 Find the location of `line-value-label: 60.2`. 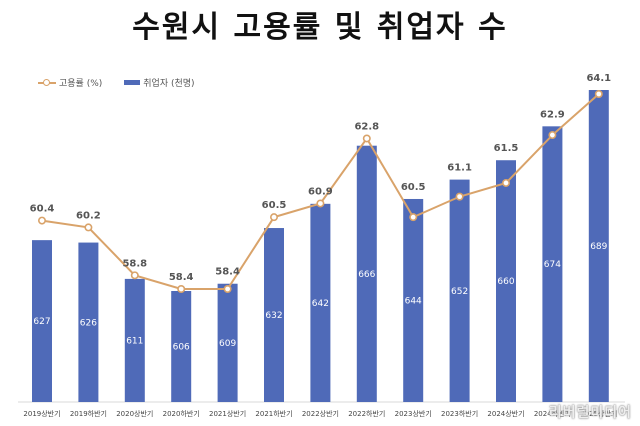

line-value-label: 60.2 is located at coordinates (88, 215).